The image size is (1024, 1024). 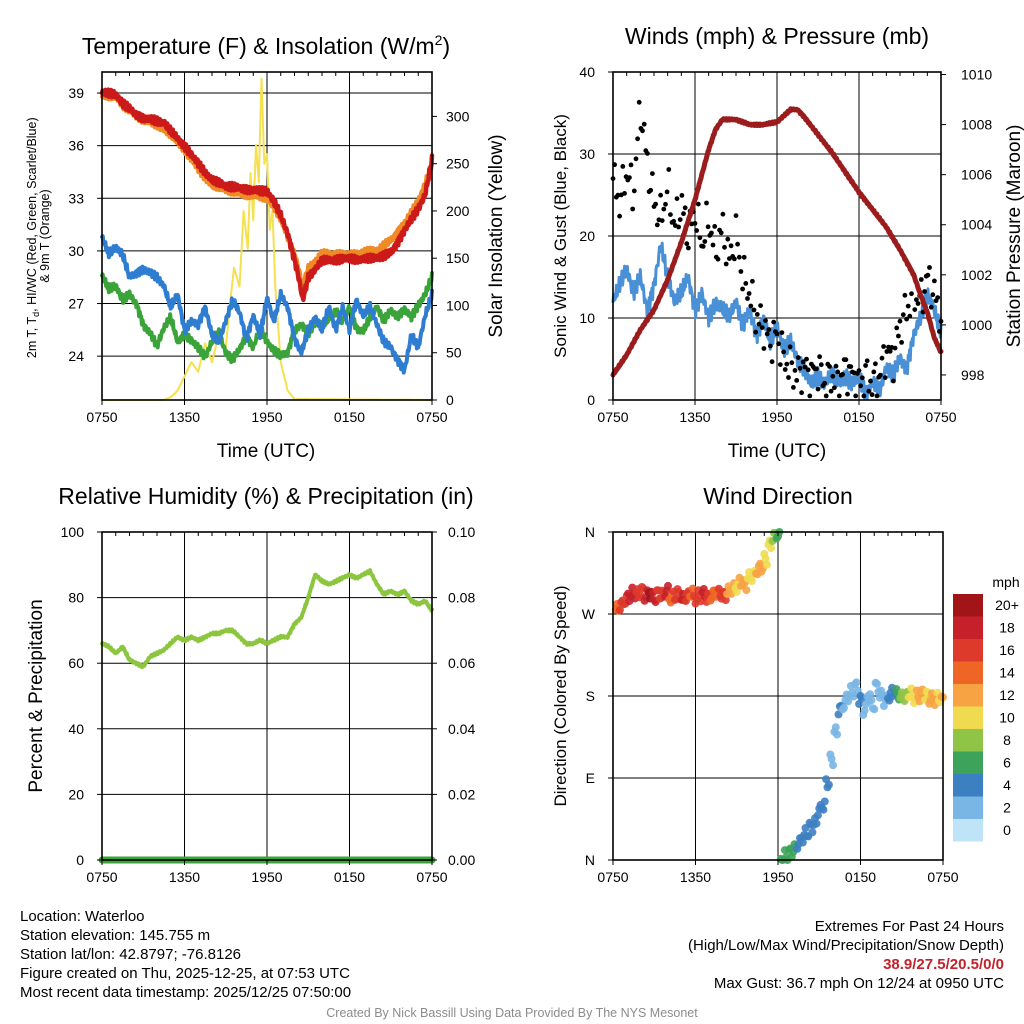 What do you see at coordinates (1007, 718) in the screenshot?
I see `colorbar-label: 10` at bounding box center [1007, 718].